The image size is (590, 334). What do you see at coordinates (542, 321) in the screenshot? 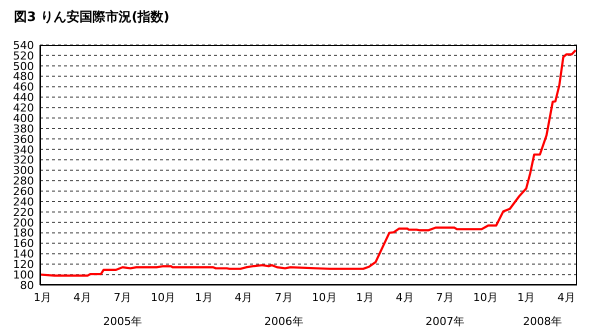
I see `x2-tick-label: 2008年` at bounding box center [542, 321].